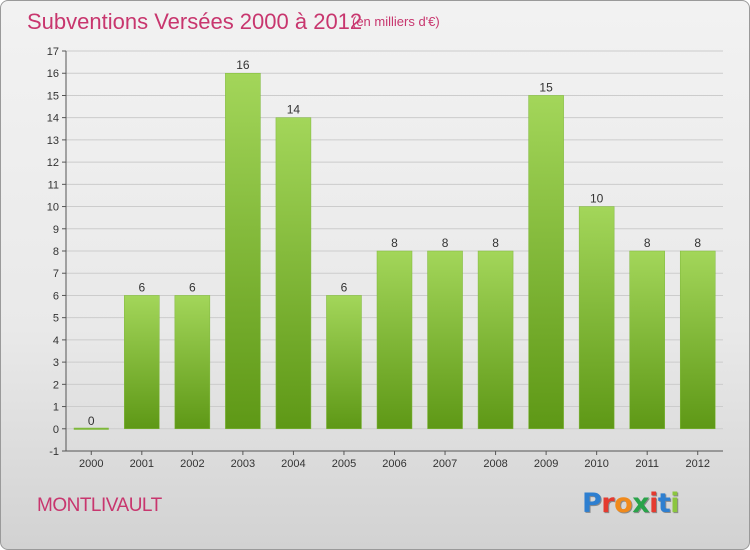  I want to click on bar-2011, so click(647, 340).